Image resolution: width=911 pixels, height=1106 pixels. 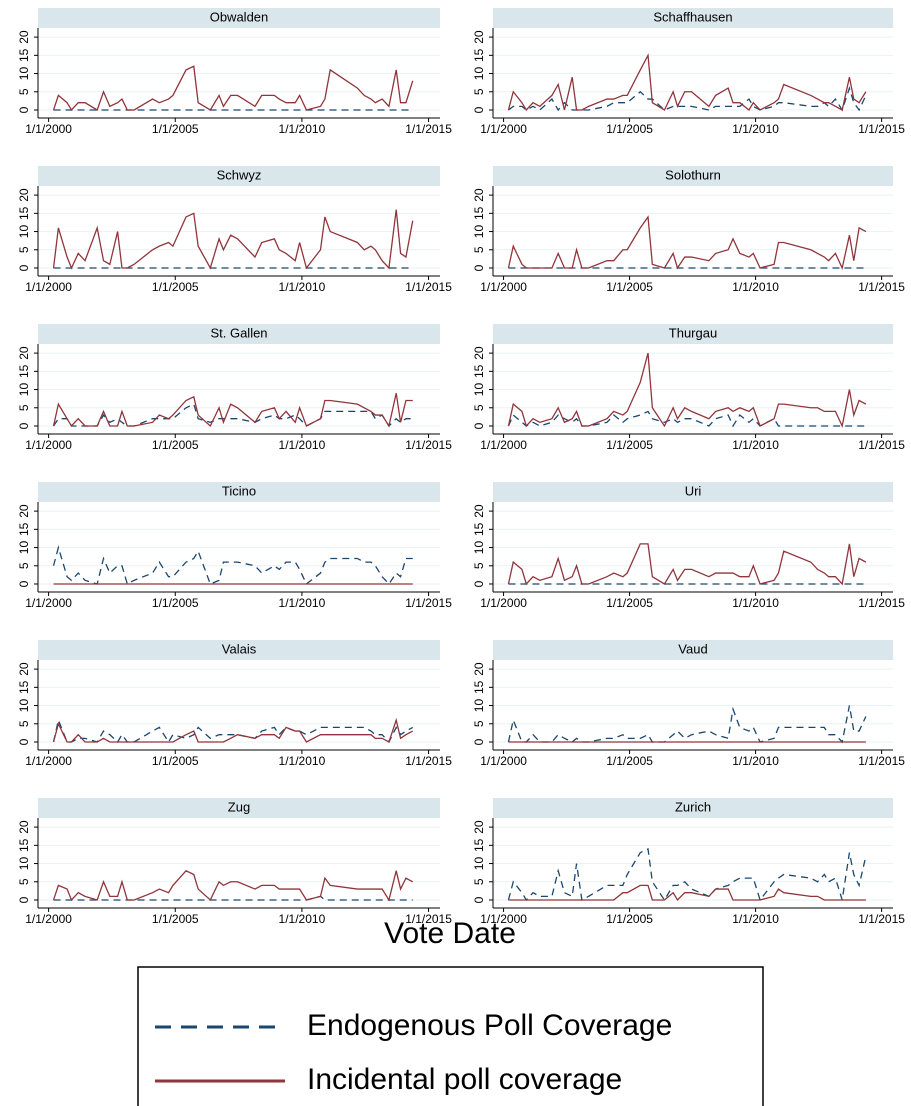 What do you see at coordinates (239, 16) in the screenshot?
I see `panel-title: Obwalden` at bounding box center [239, 16].